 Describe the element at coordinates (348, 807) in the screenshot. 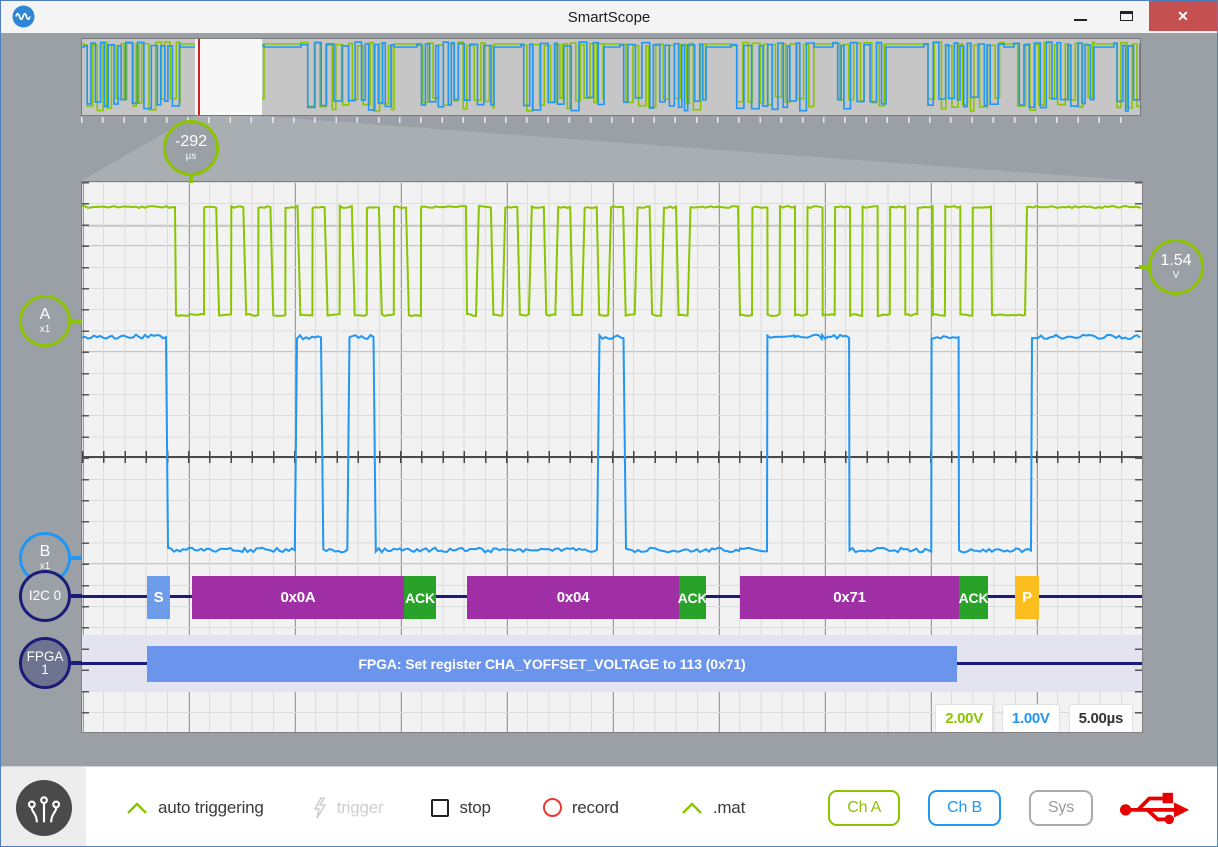

I see `trigger-button: trigger` at that location.